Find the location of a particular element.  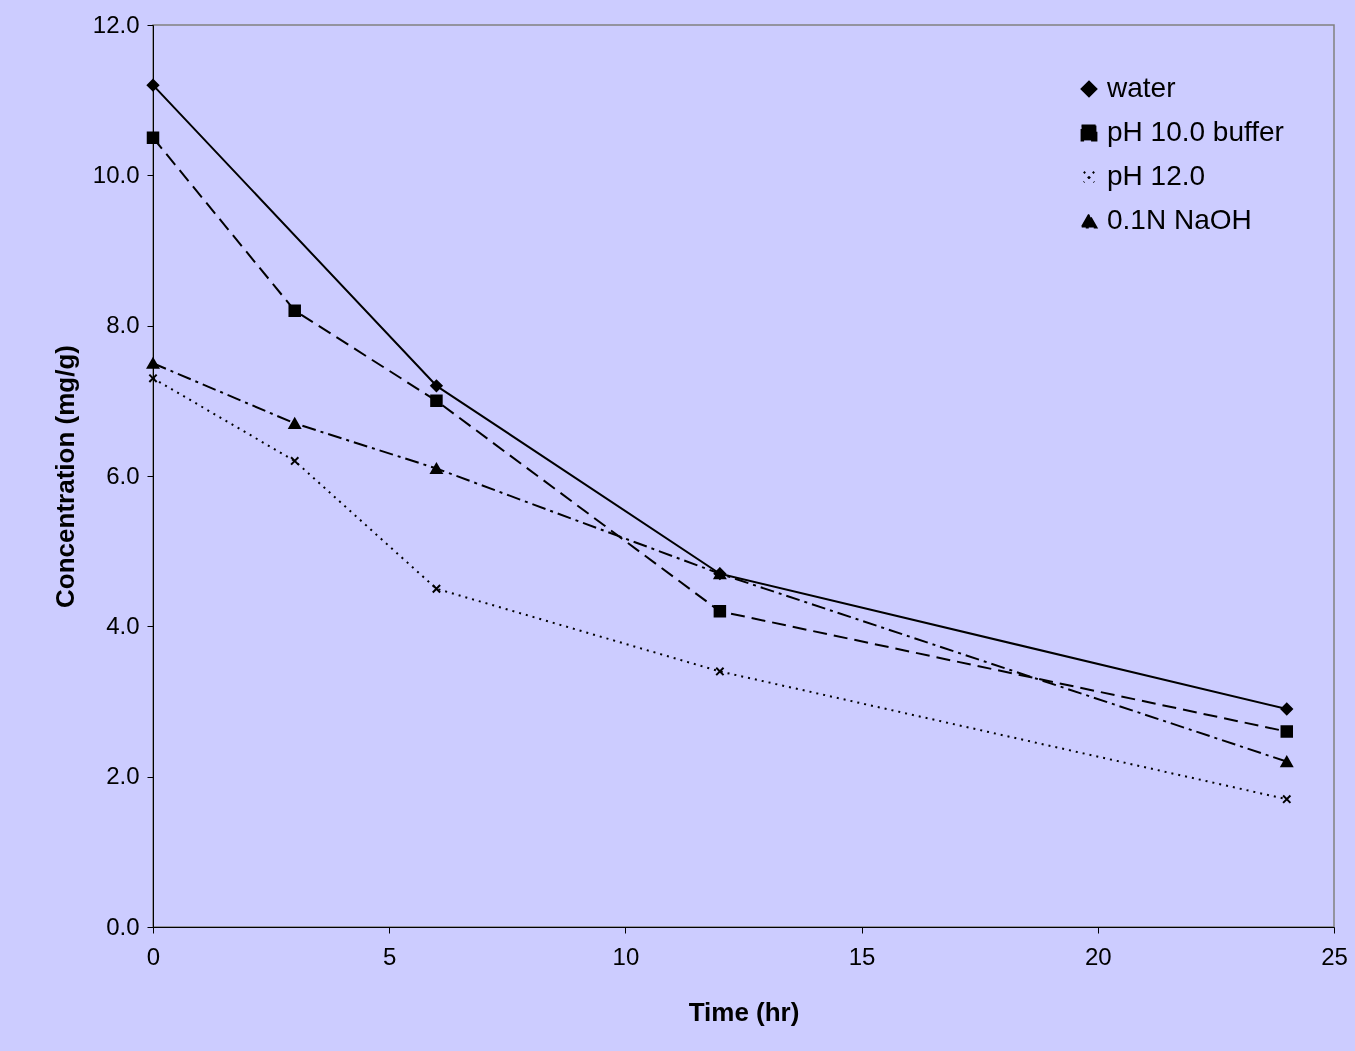

legend-label: 0.1N NaOH is located at coordinates (1179, 219).